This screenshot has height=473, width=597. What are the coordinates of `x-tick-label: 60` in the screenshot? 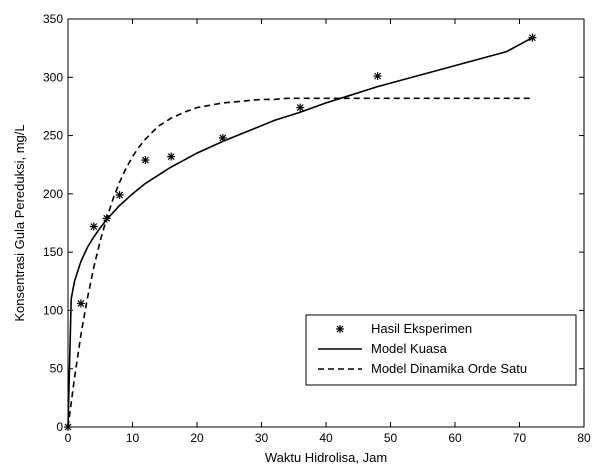 It's located at (455, 438).